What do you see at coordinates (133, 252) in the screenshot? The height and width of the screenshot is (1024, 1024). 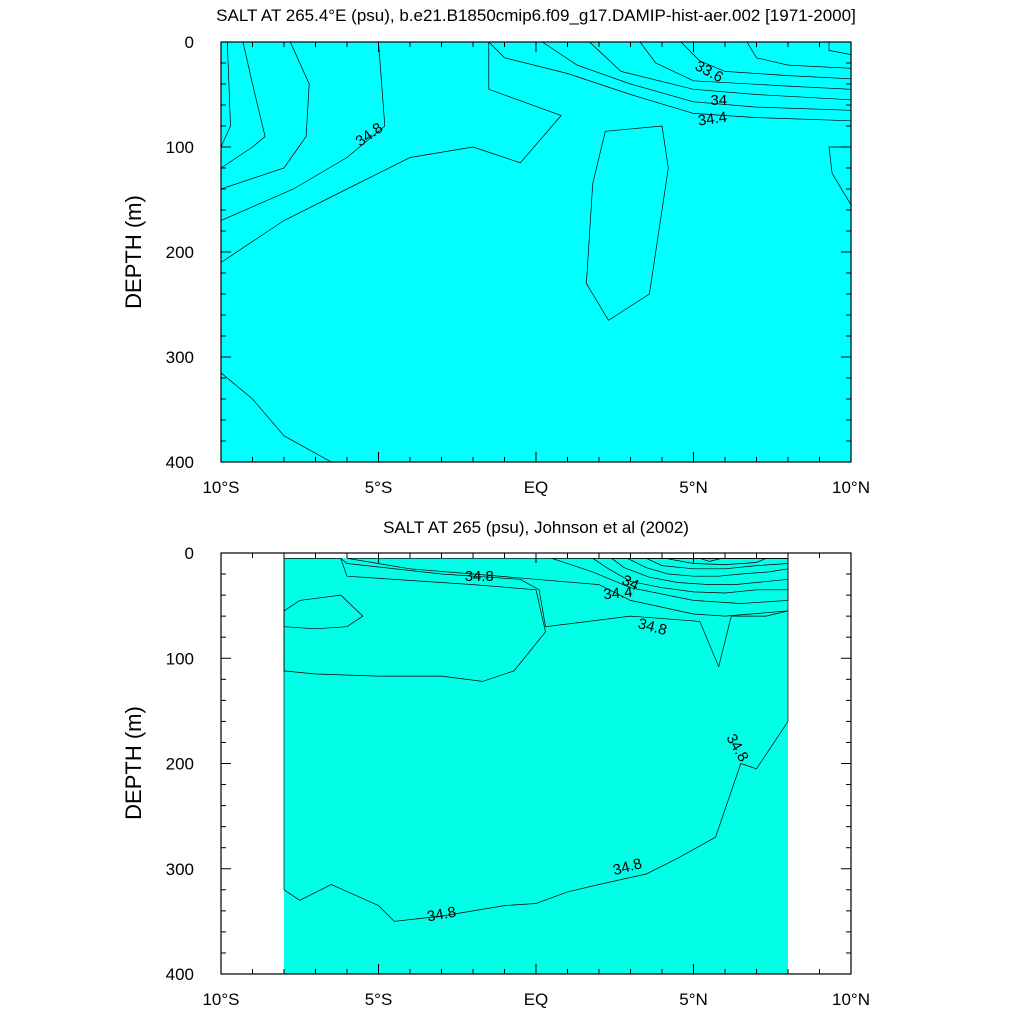 I see `model-panel-ylabel: DEPTH (m)` at bounding box center [133, 252].